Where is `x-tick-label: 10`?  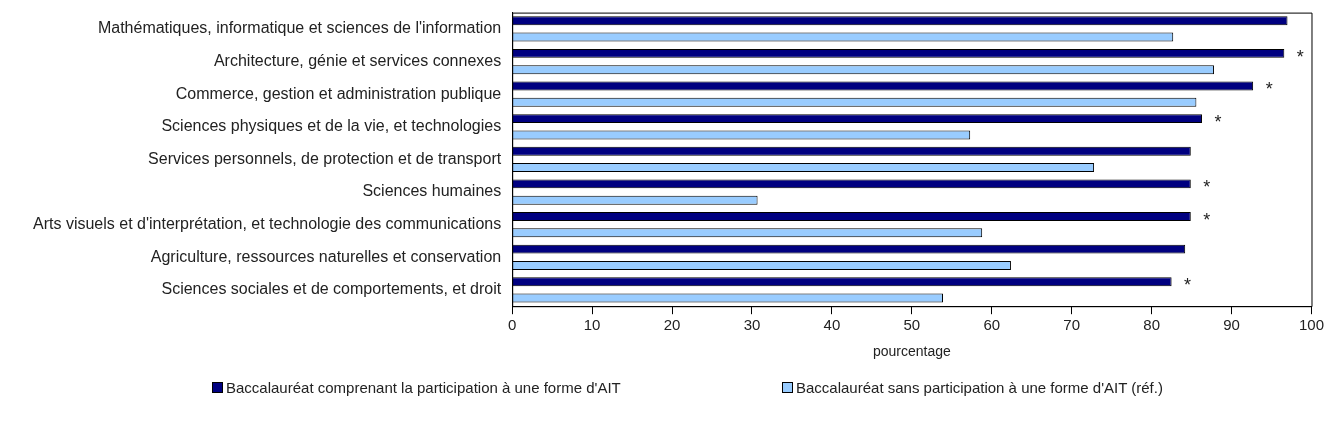
x-tick-label: 10 is located at coordinates (592, 325).